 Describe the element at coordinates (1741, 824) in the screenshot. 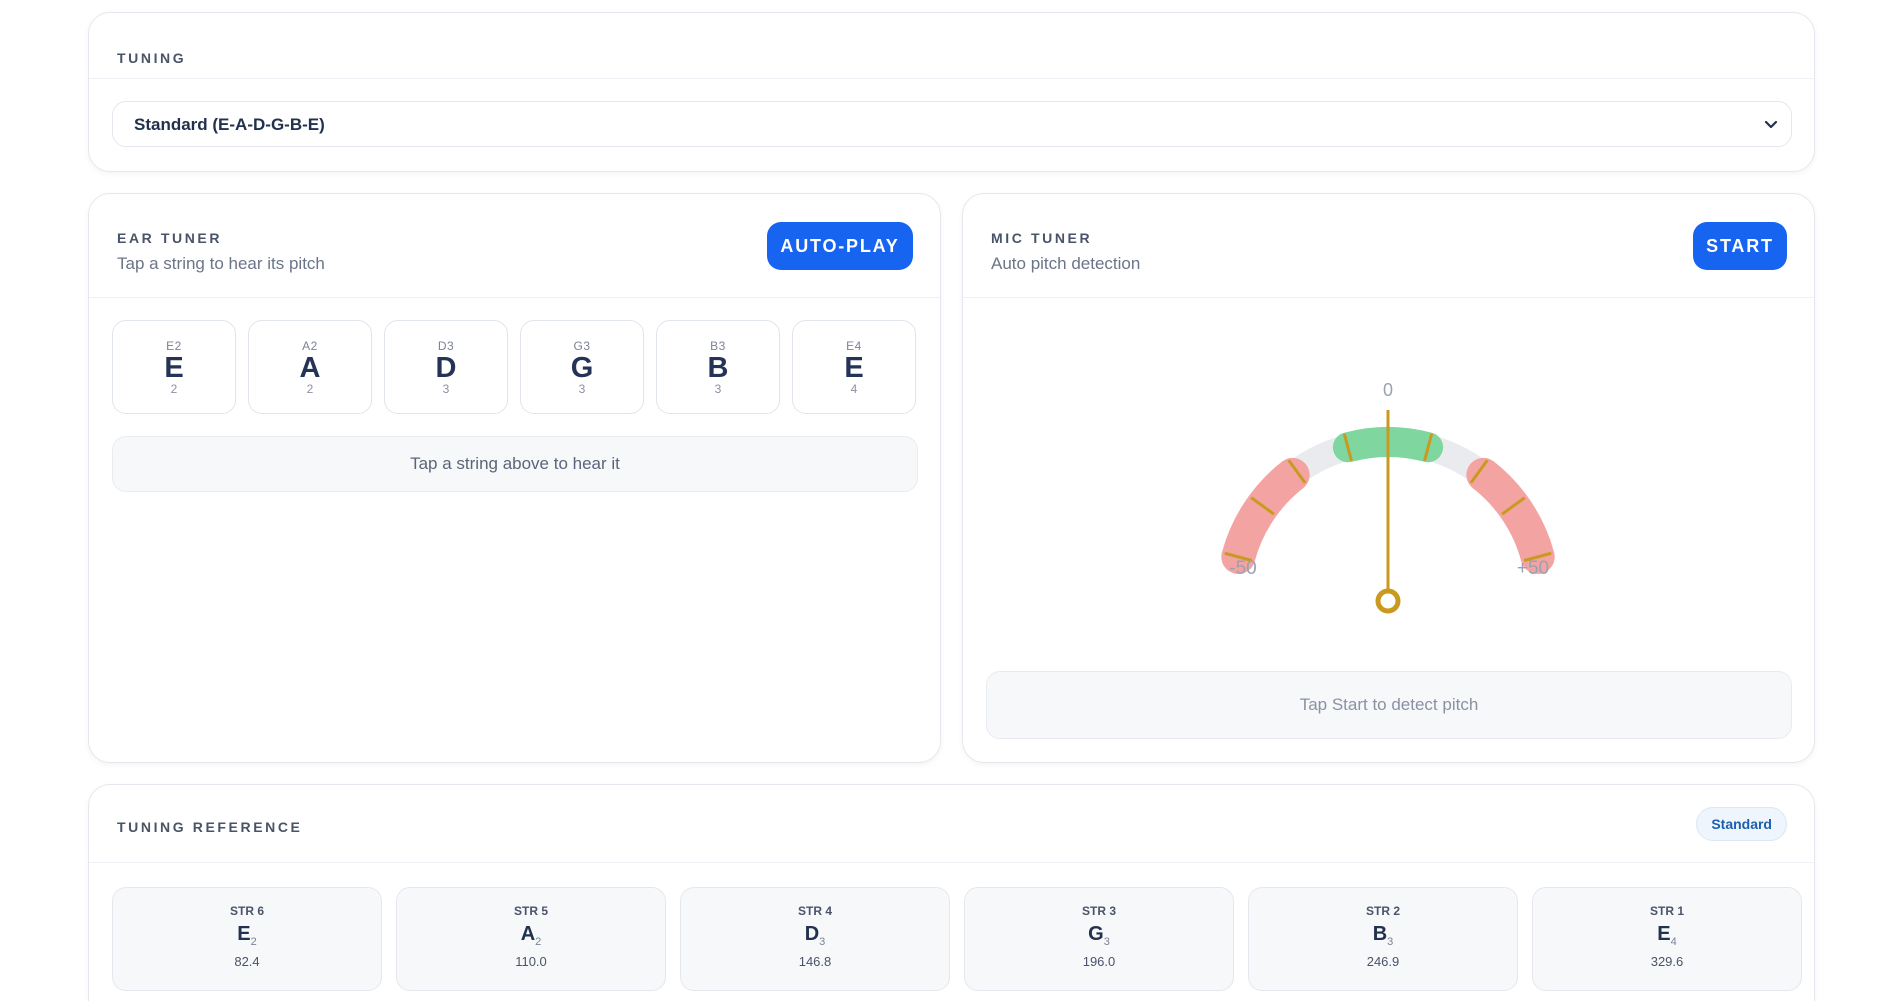

I see `tuning-badge: Standard` at that location.